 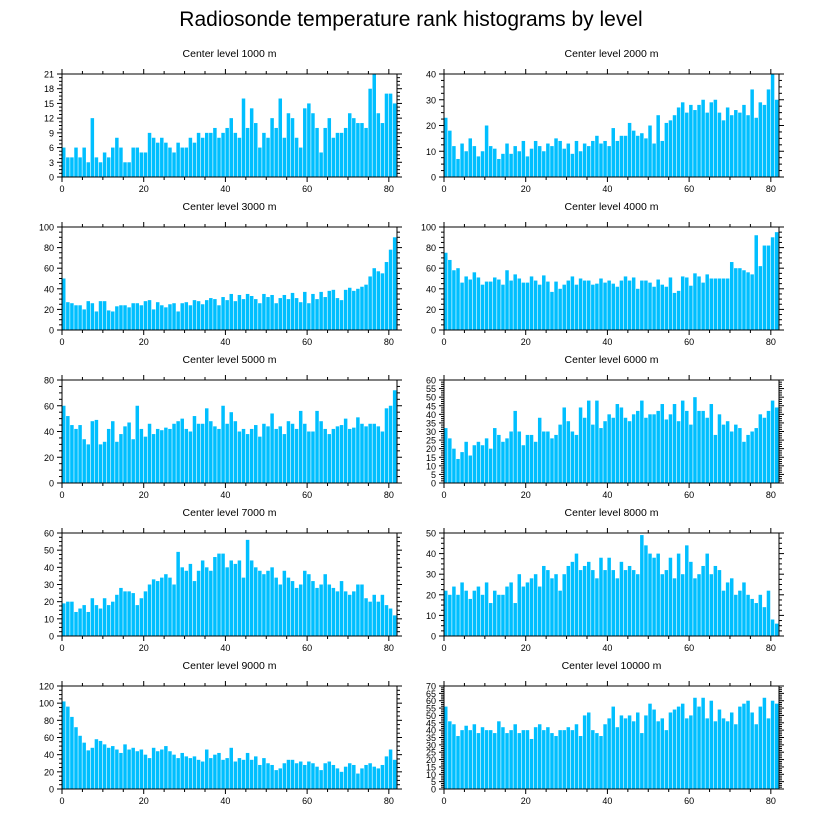 I want to click on x-tick-label: 80, so click(x=771, y=189).